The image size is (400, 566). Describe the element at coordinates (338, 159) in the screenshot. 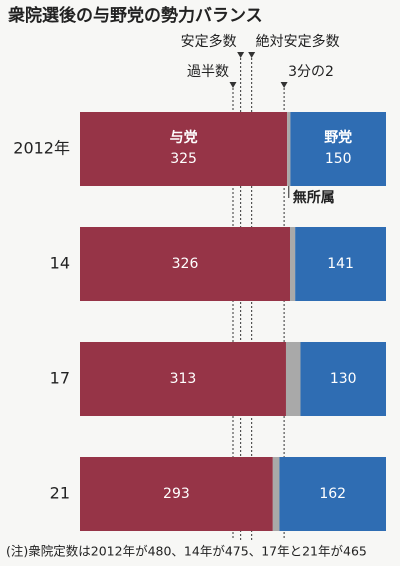

I see `value-label: 150` at that location.